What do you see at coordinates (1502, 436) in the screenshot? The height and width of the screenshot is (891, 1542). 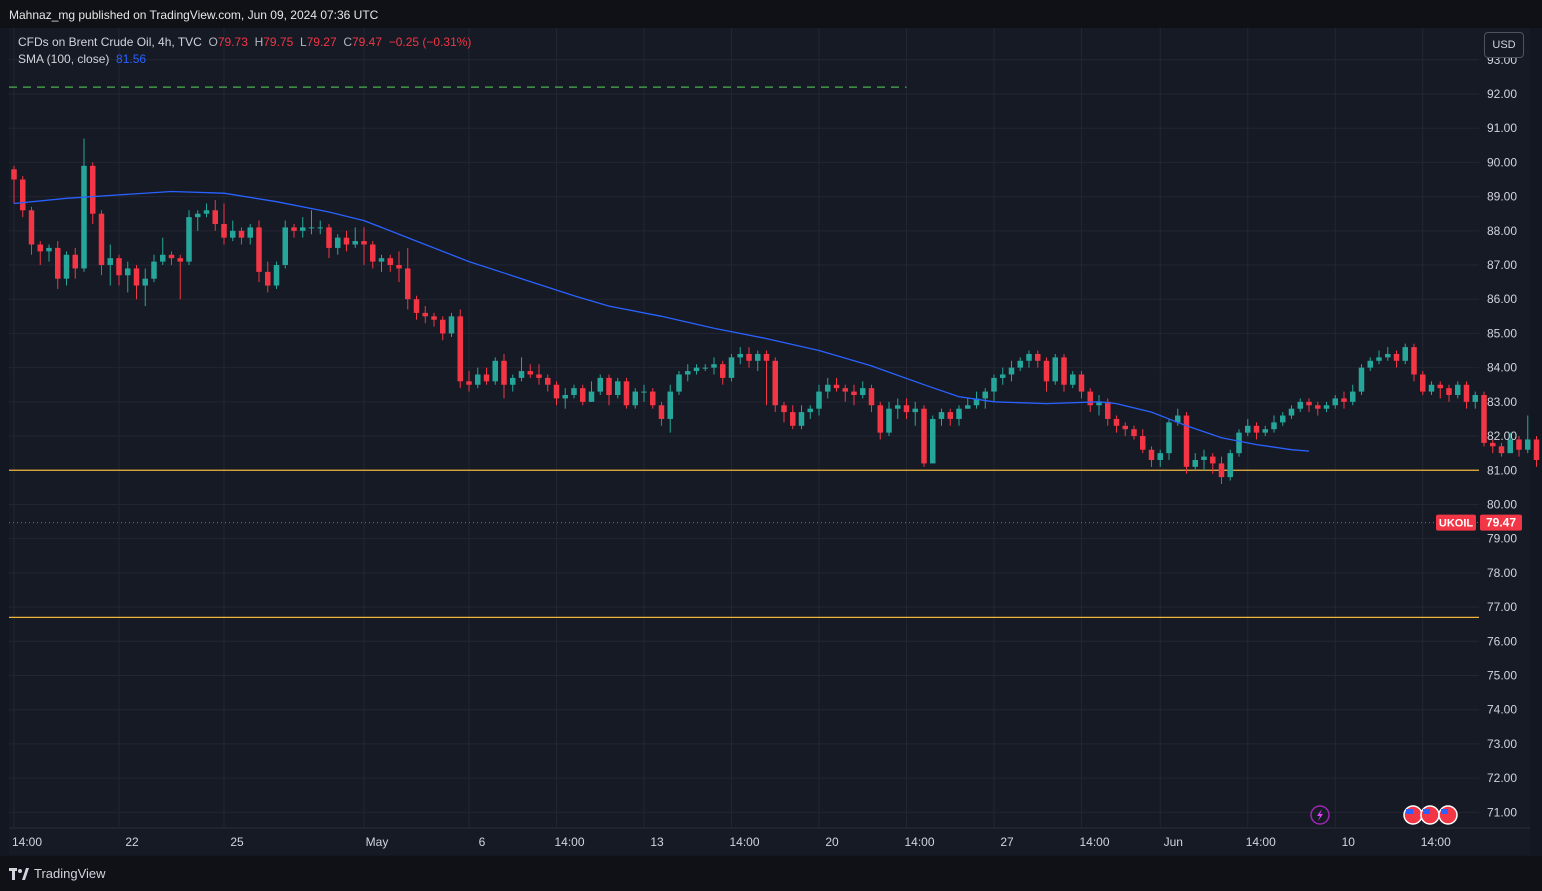 I see `price-tick-label: 82.00` at bounding box center [1502, 436].